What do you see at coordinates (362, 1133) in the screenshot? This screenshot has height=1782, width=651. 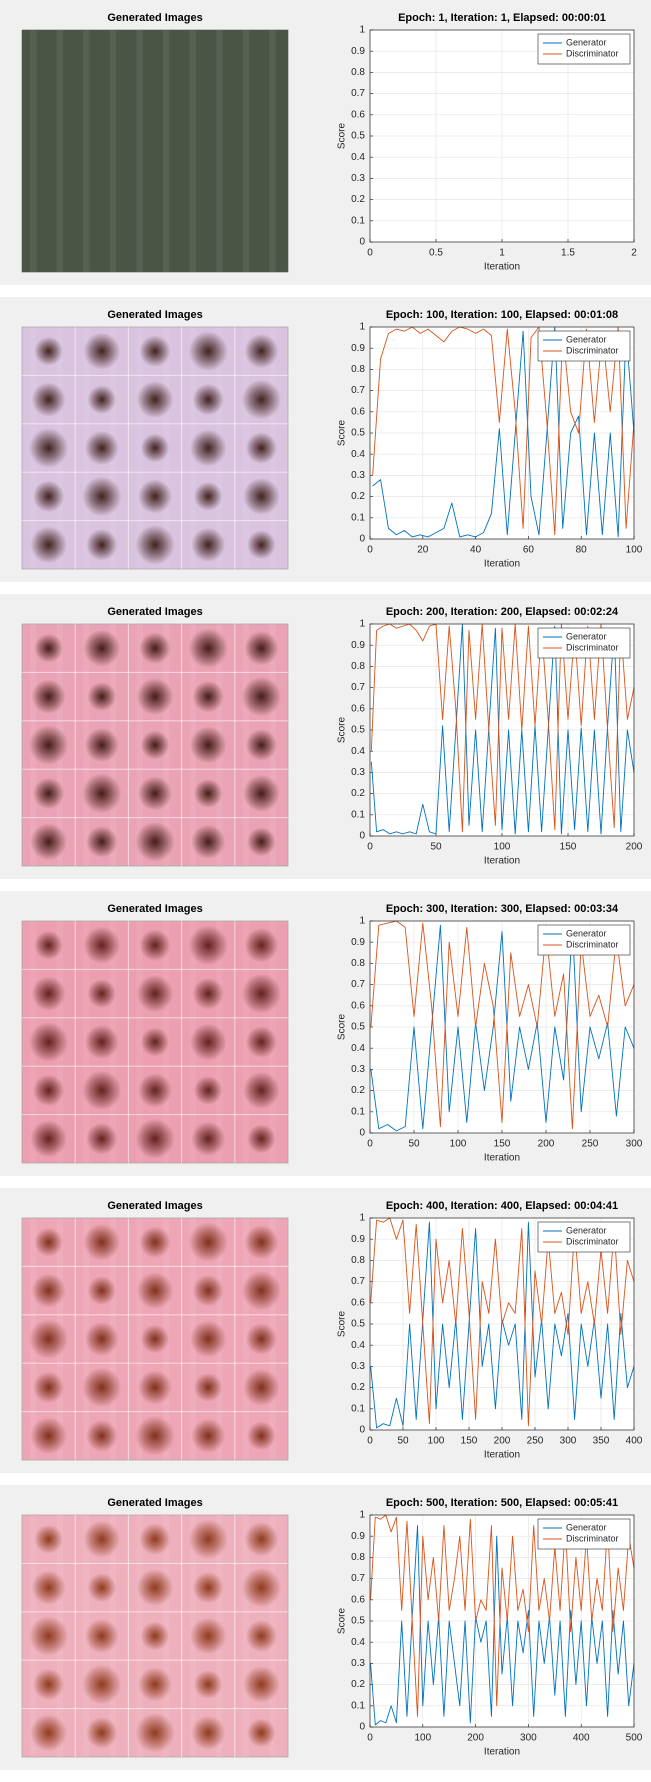 I see `y-tick-label: 0` at bounding box center [362, 1133].